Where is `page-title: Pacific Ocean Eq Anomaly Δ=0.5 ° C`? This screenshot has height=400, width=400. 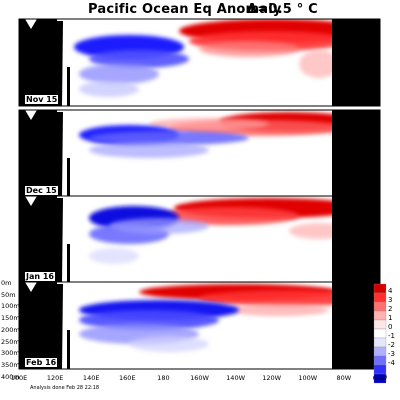
page-title: Pacific Ocean Eq Anomaly Δ=0.5 ° C is located at coordinates (200, 11).